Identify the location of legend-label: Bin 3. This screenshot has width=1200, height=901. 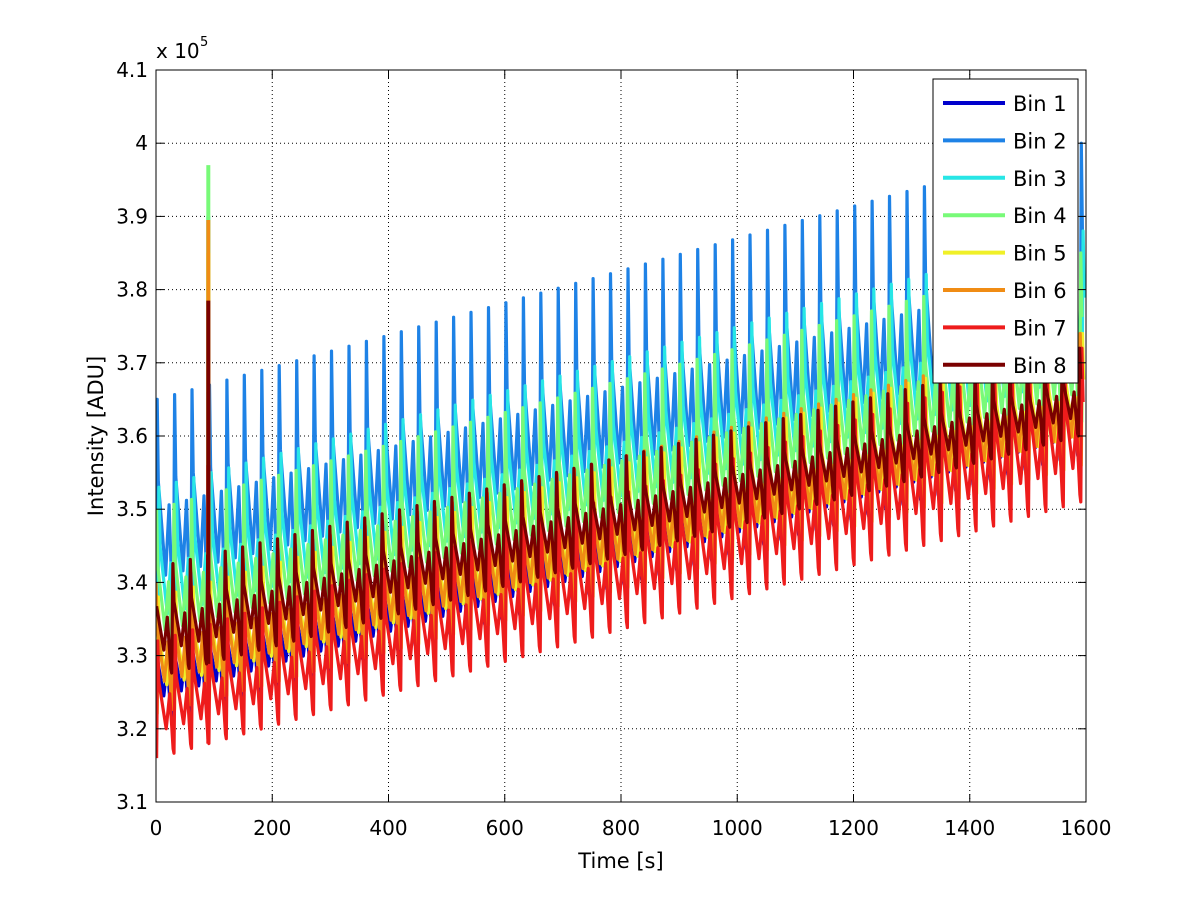
(1040, 179).